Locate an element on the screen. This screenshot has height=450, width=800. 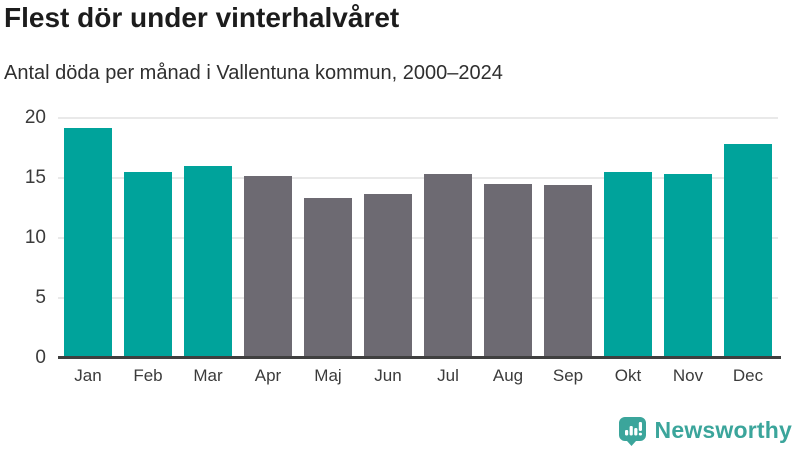
bar-dec is located at coordinates (748, 251).